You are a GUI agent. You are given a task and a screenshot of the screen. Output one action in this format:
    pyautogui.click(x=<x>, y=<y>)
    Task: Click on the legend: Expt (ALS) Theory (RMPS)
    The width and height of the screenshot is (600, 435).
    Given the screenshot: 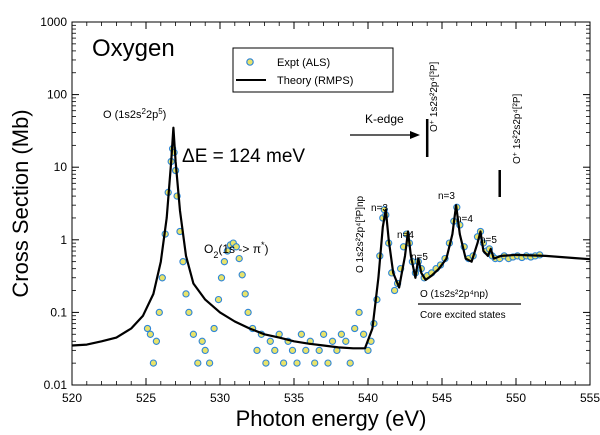 What is the action you would take?
    pyautogui.click(x=313, y=70)
    